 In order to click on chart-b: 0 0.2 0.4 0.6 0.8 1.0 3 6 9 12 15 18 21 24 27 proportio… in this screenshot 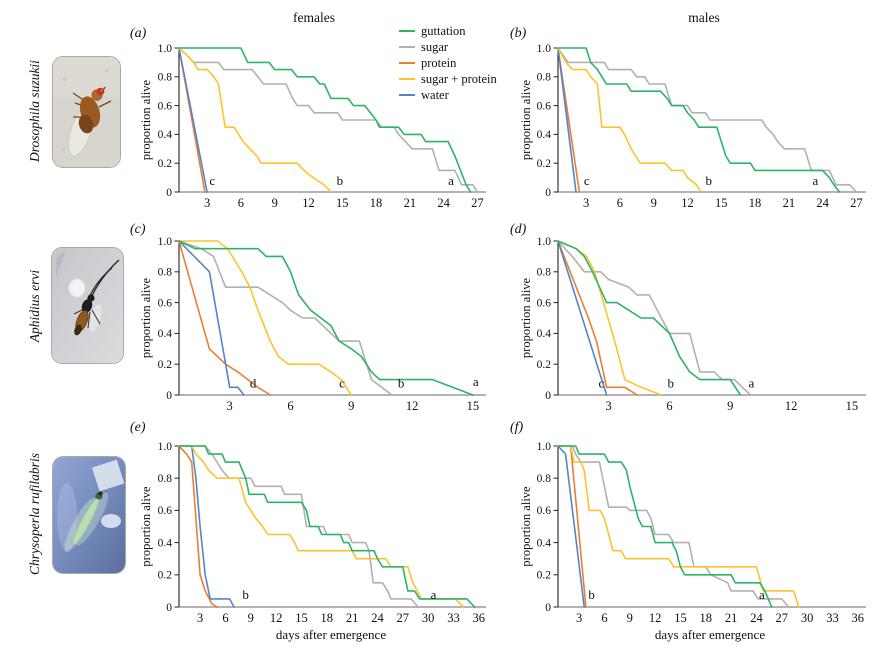, I will do `click(694, 118)`.